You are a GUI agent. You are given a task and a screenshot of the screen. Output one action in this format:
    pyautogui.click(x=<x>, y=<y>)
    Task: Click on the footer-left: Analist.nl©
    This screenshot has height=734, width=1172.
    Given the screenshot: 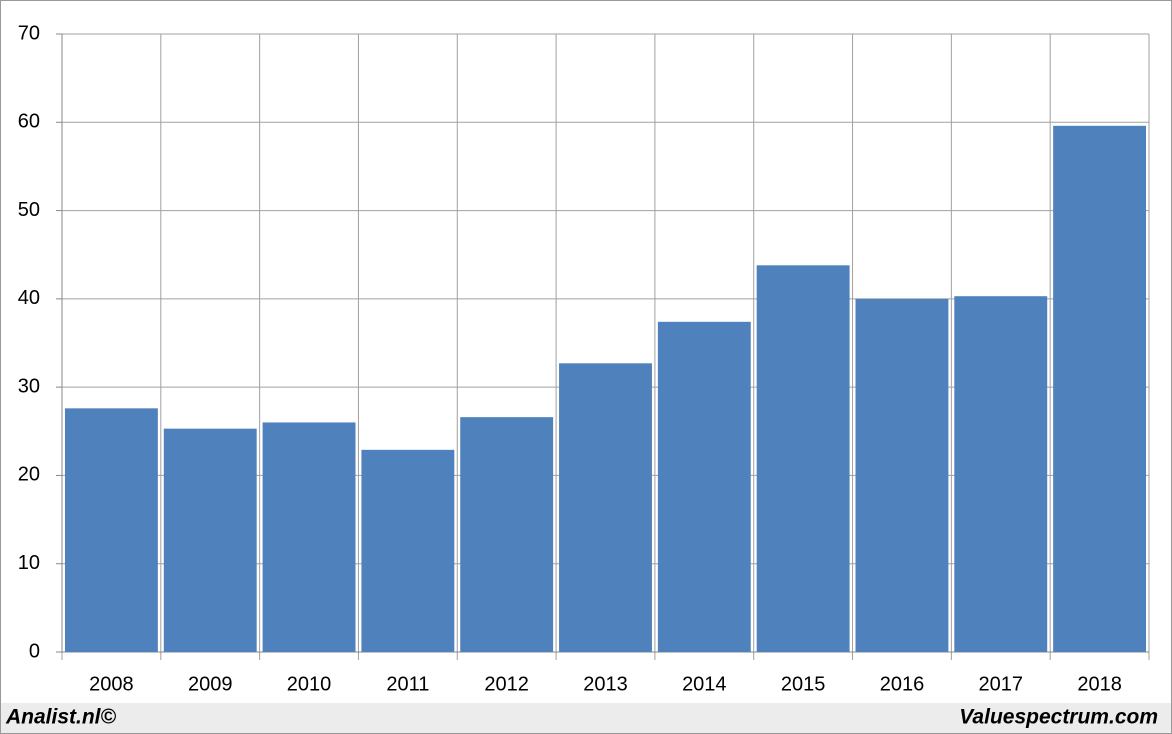 What is the action you would take?
    pyautogui.click(x=61, y=717)
    